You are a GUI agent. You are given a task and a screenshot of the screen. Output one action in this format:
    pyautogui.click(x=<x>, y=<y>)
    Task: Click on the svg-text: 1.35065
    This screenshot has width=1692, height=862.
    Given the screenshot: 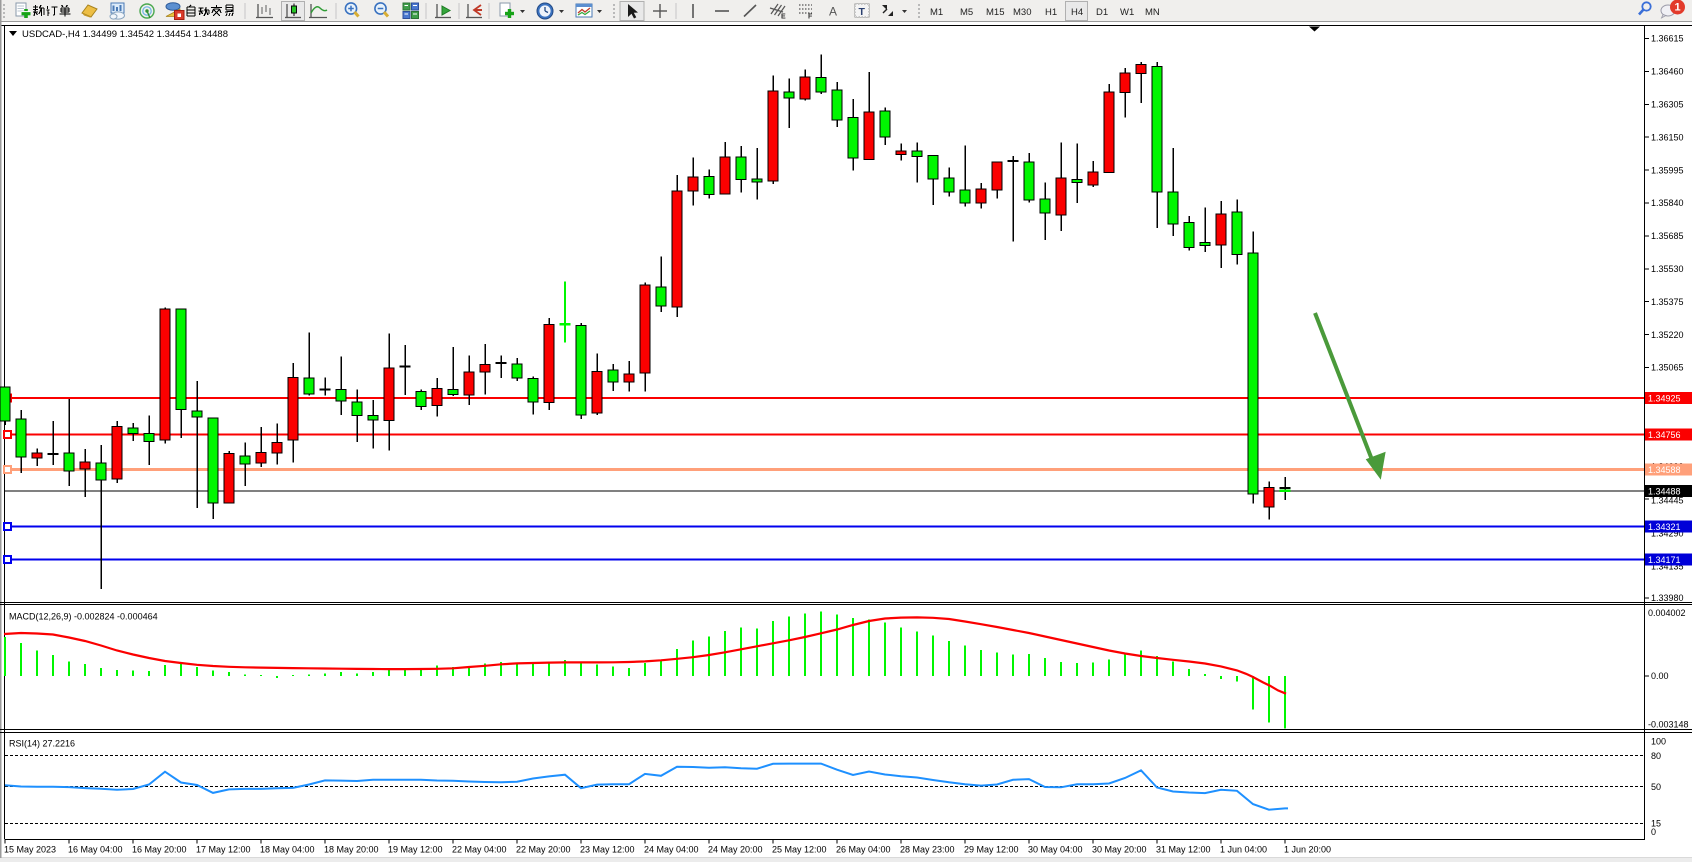 What is the action you would take?
    pyautogui.click(x=1667, y=368)
    